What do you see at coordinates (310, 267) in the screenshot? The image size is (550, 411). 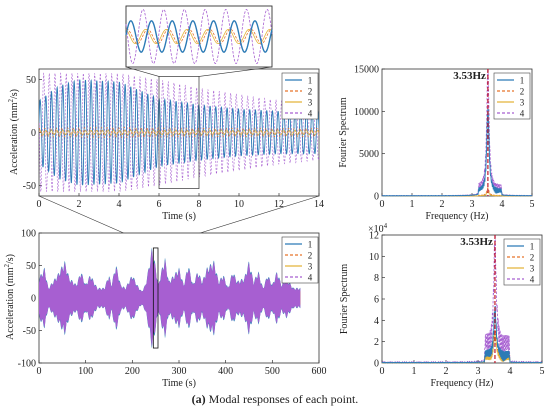 I see `time-bottom-legend-label-3: 3` at bounding box center [310, 267].